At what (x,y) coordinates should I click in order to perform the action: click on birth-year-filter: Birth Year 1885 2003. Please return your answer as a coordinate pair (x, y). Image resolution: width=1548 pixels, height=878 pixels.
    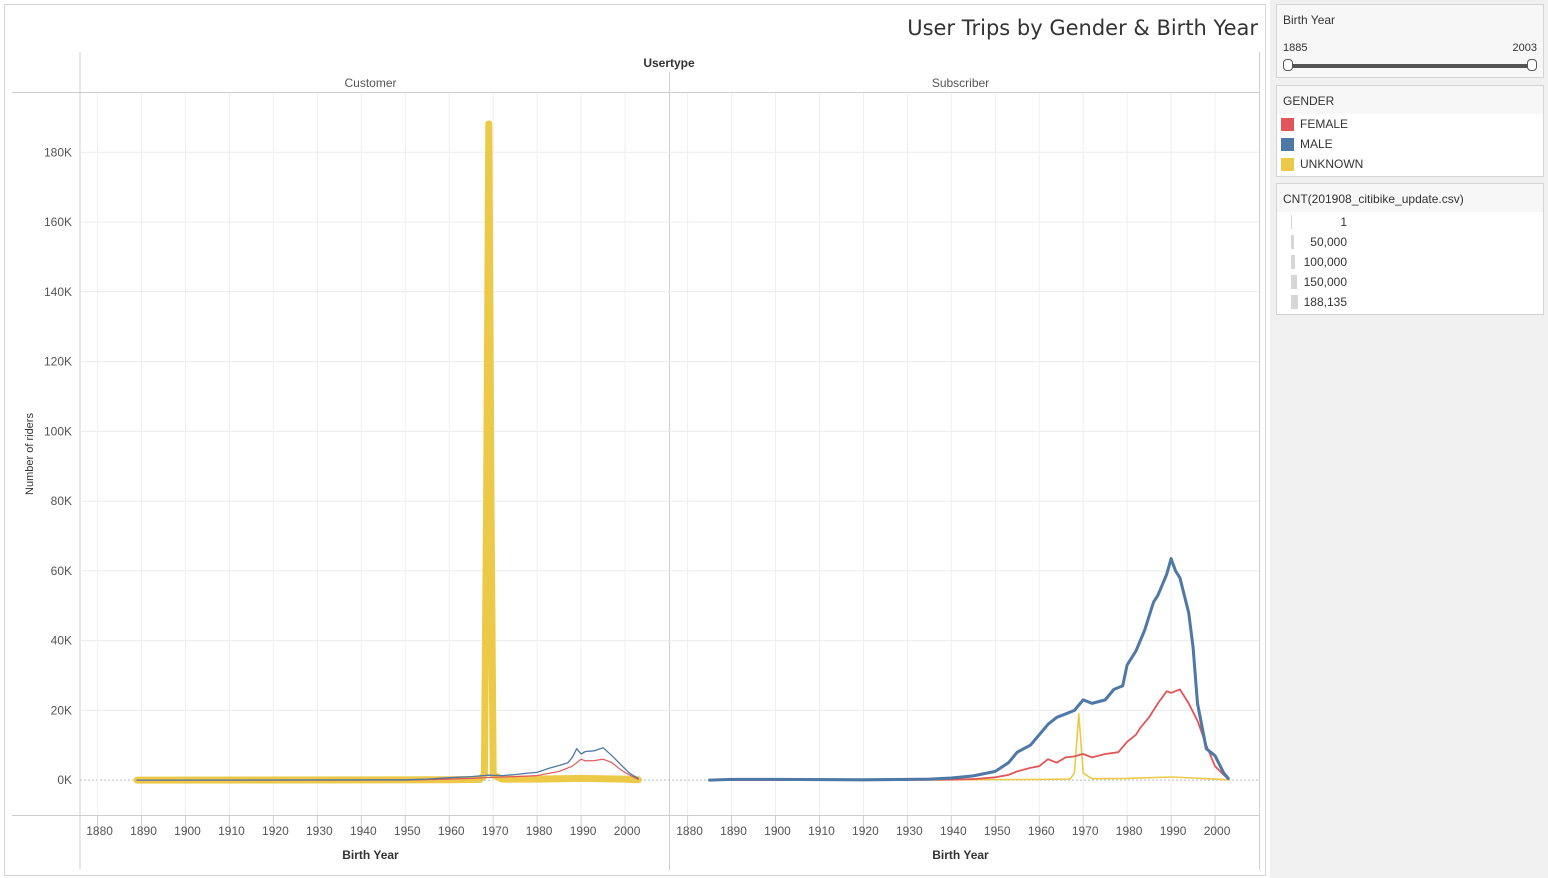
    Looking at the image, I should click on (1410, 41).